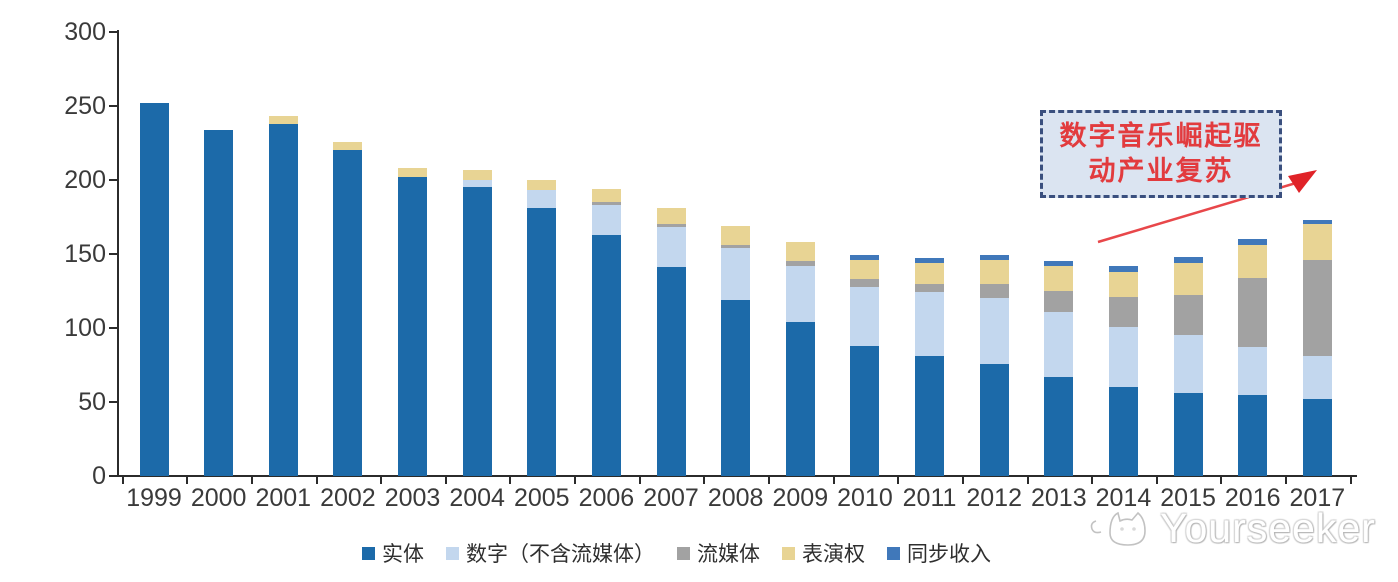  Describe the element at coordinates (1188, 279) in the screenshot. I see `bar-2015-表演权` at that location.